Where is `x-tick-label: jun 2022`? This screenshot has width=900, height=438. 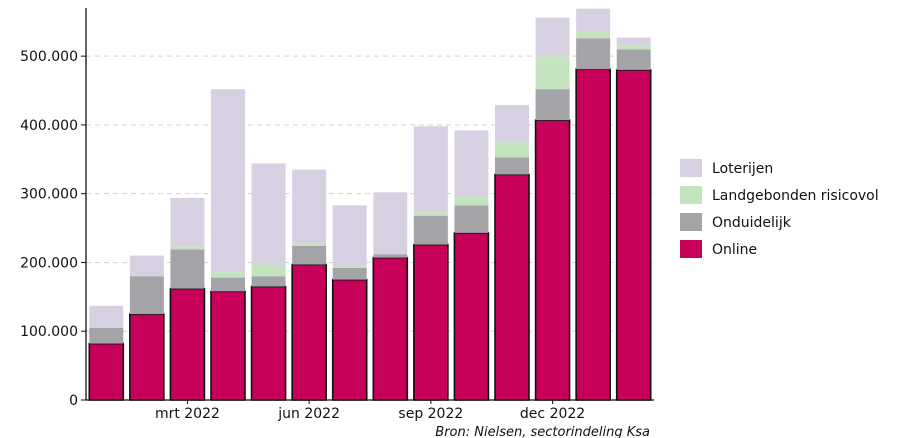 x-tick-label: jun 2022 is located at coordinates (308, 414).